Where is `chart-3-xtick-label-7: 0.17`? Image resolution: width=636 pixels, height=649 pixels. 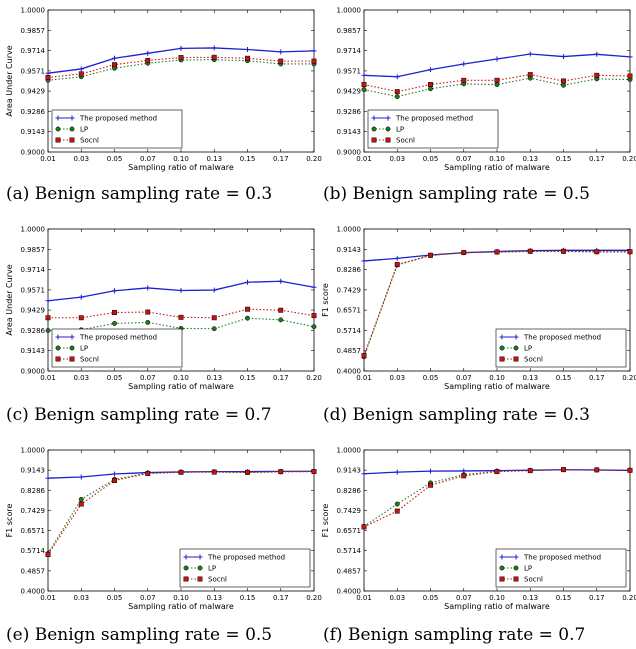 chart-3-xtick-label-7: 0.17 is located at coordinates (597, 378).